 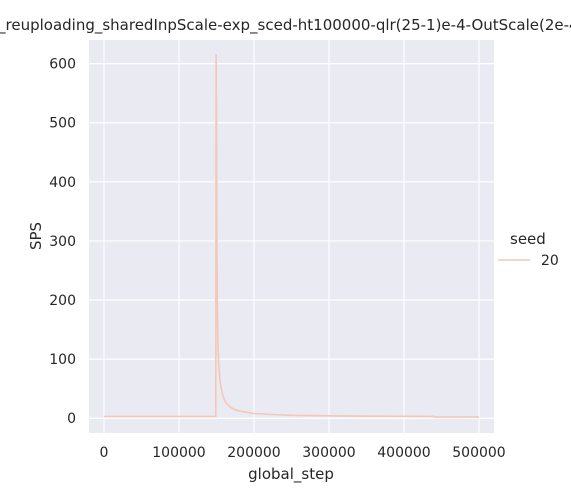 What do you see at coordinates (71, 419) in the screenshot?
I see `y-tick-label: 0` at bounding box center [71, 419].